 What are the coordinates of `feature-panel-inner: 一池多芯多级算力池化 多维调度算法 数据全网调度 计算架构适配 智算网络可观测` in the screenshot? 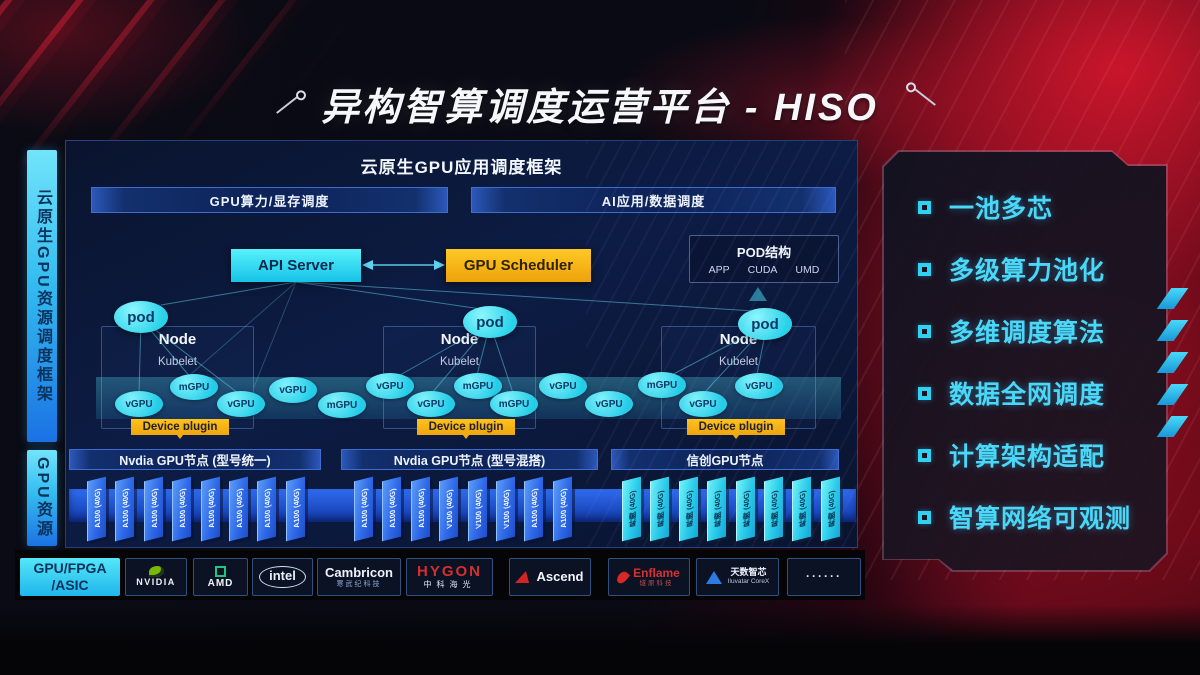 It's located at (1025, 361).